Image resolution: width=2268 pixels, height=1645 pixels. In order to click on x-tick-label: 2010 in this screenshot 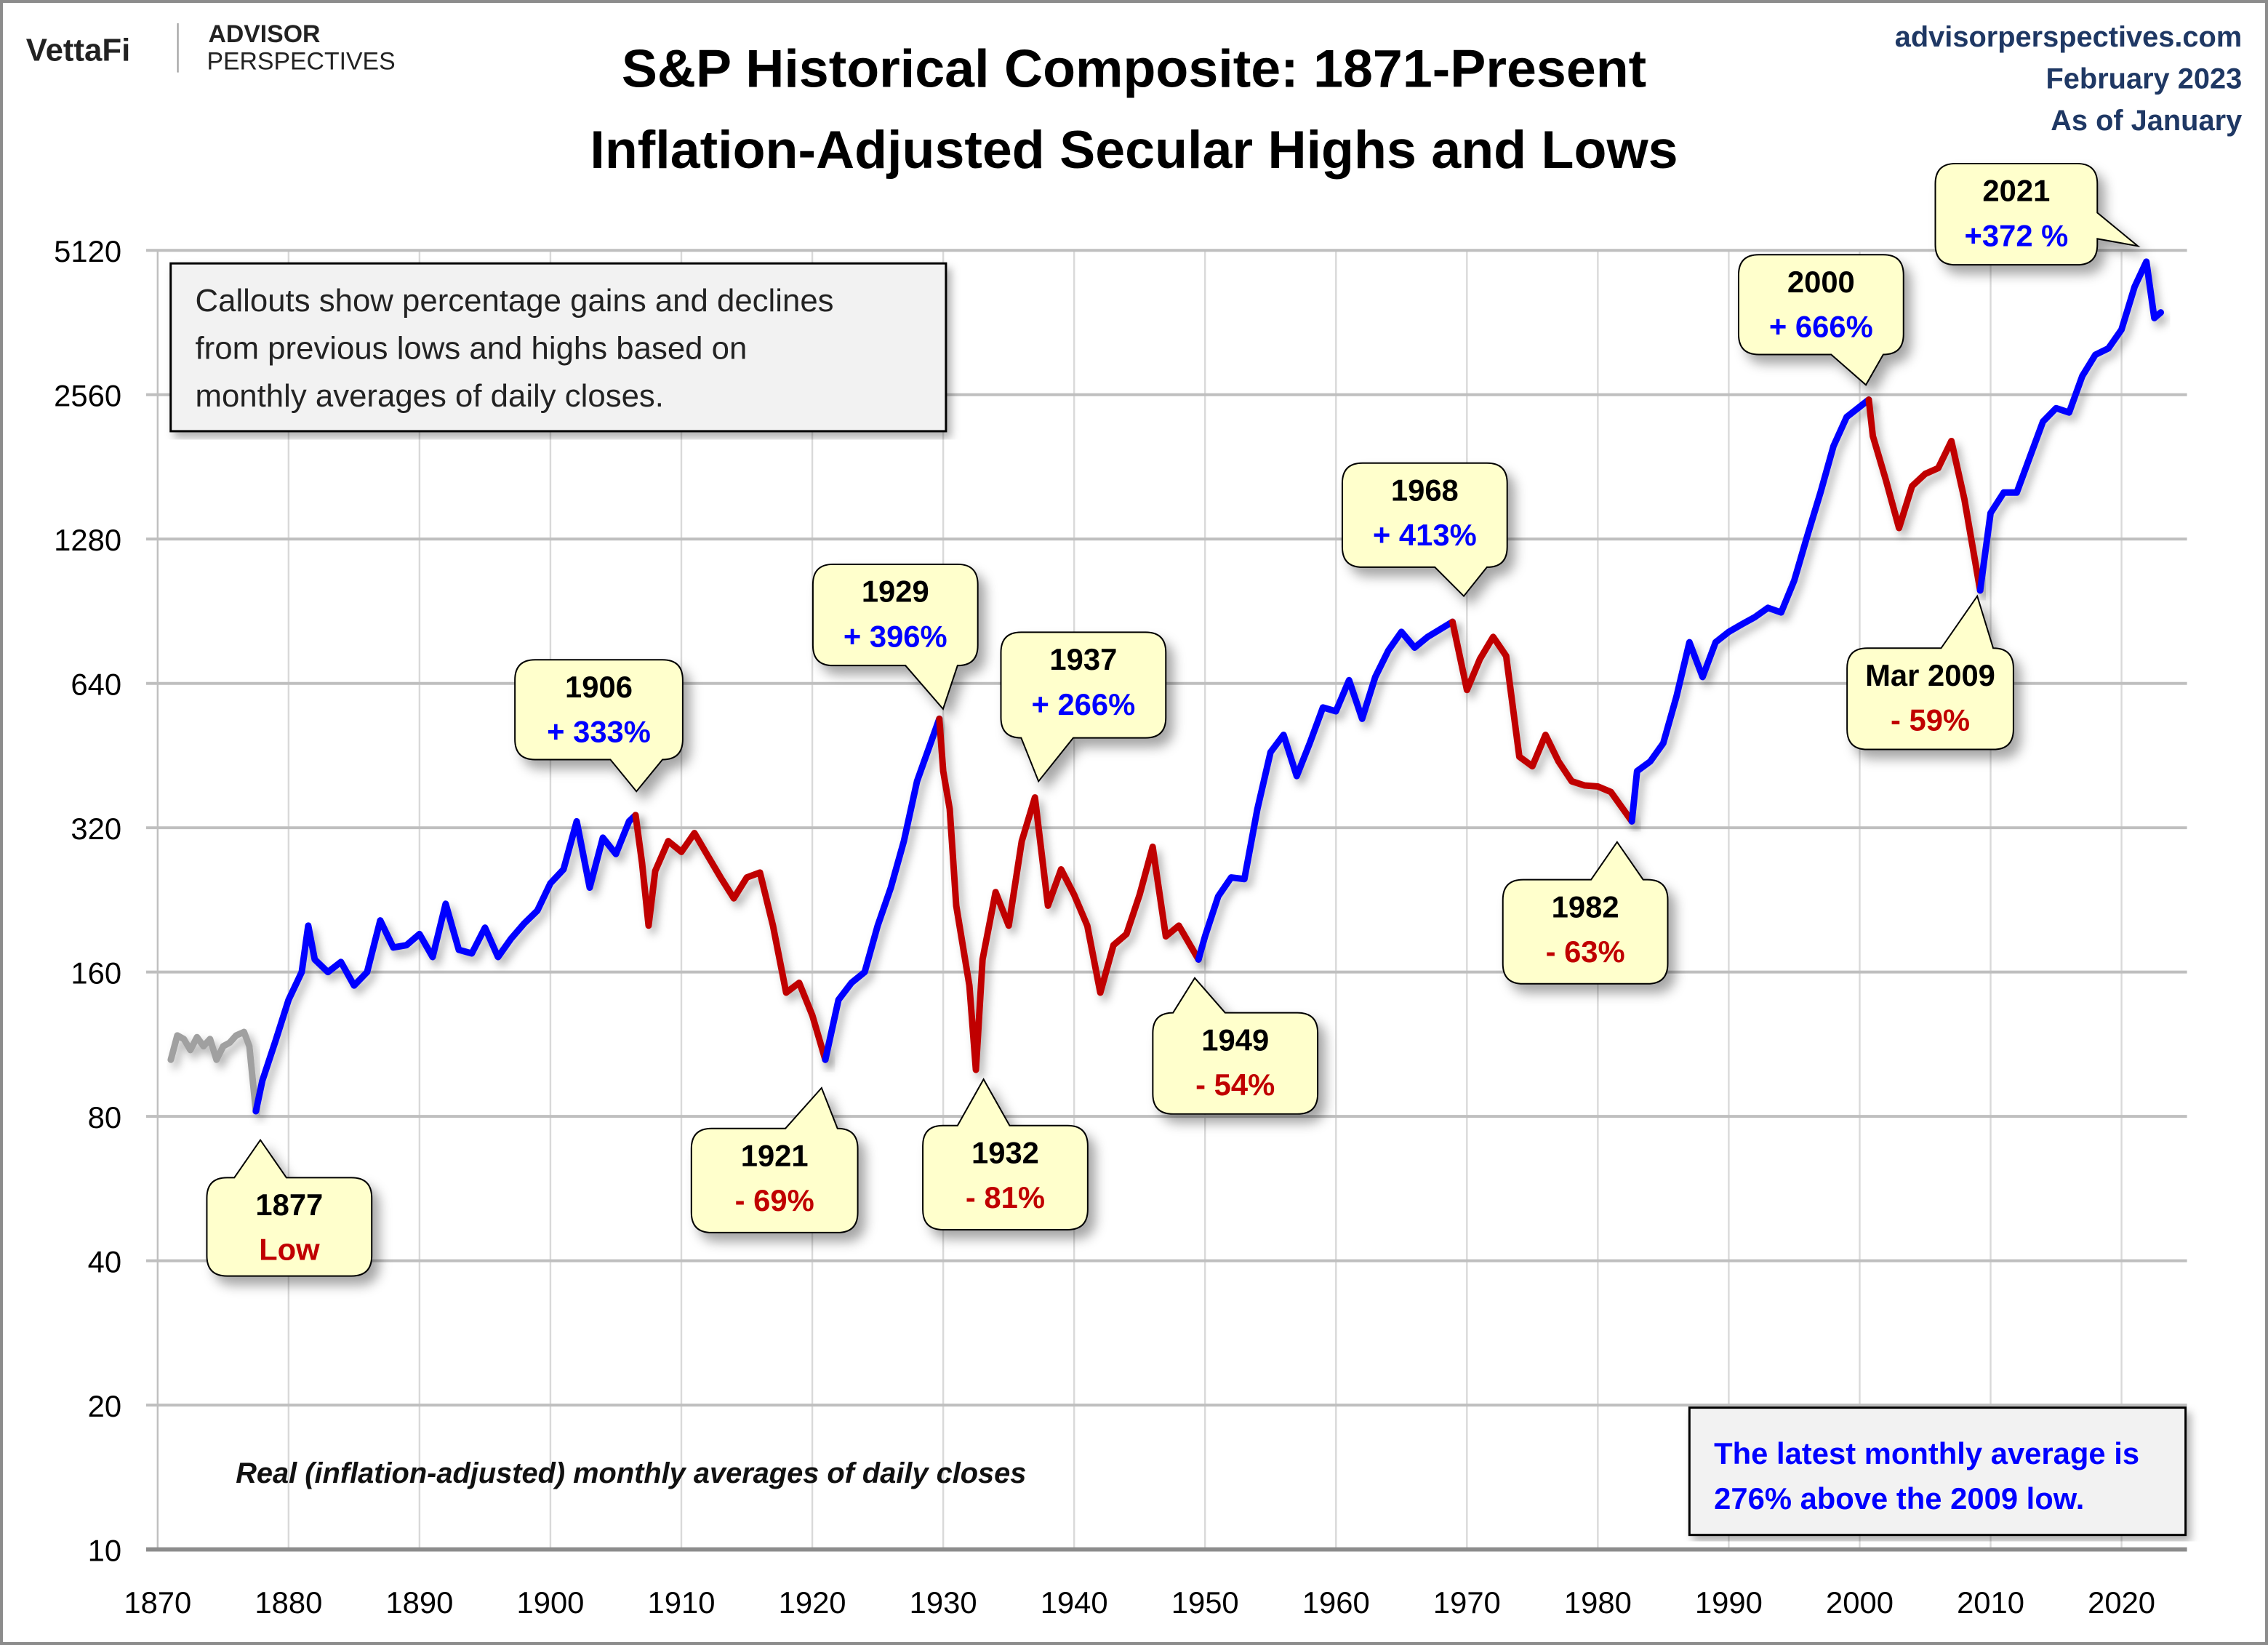, I will do `click(1990, 1602)`.